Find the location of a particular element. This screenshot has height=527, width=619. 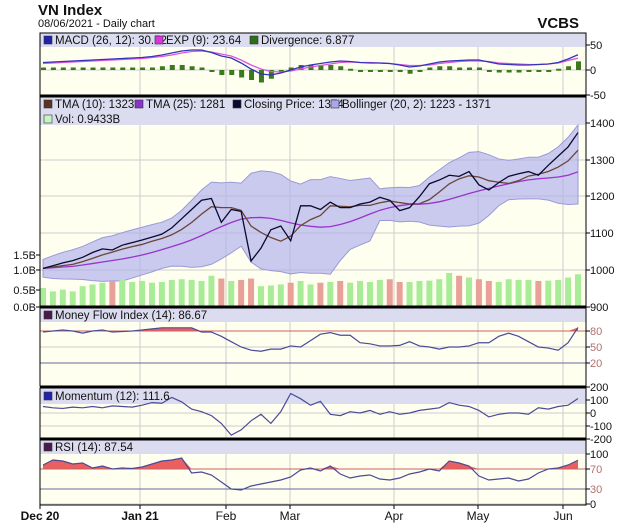

chart-subtitle: 08/06/2021 - Daily chart is located at coordinates (96, 24).